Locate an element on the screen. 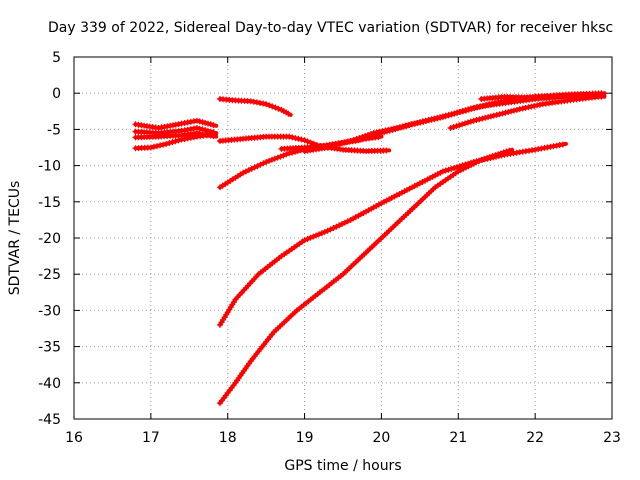 The width and height of the screenshot is (640, 480). y-tick-label: 0 is located at coordinates (56, 94).